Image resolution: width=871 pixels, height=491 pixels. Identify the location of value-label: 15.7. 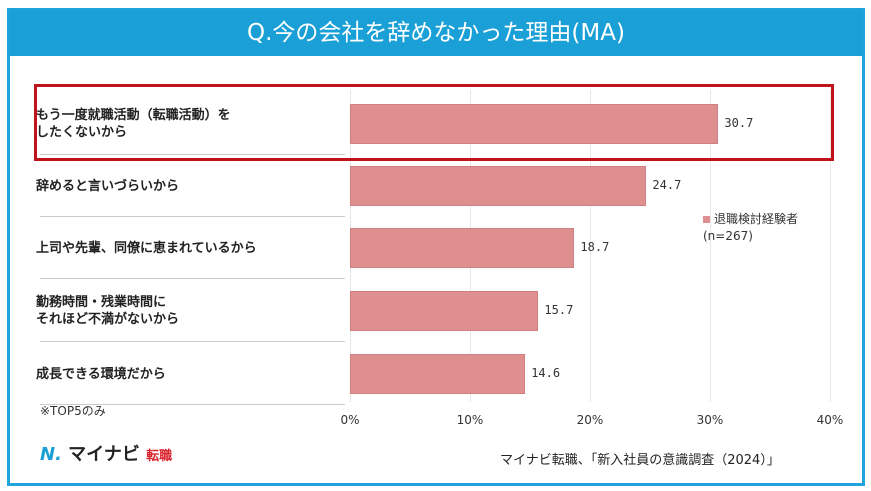
(559, 310).